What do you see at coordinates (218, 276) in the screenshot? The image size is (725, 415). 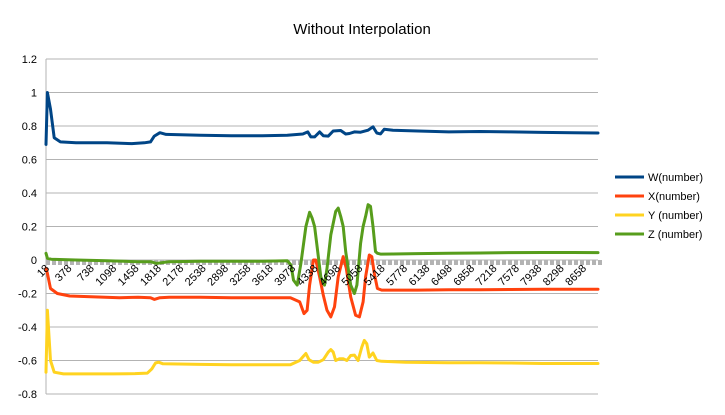 I see `x-tick-label: 2898` at bounding box center [218, 276].